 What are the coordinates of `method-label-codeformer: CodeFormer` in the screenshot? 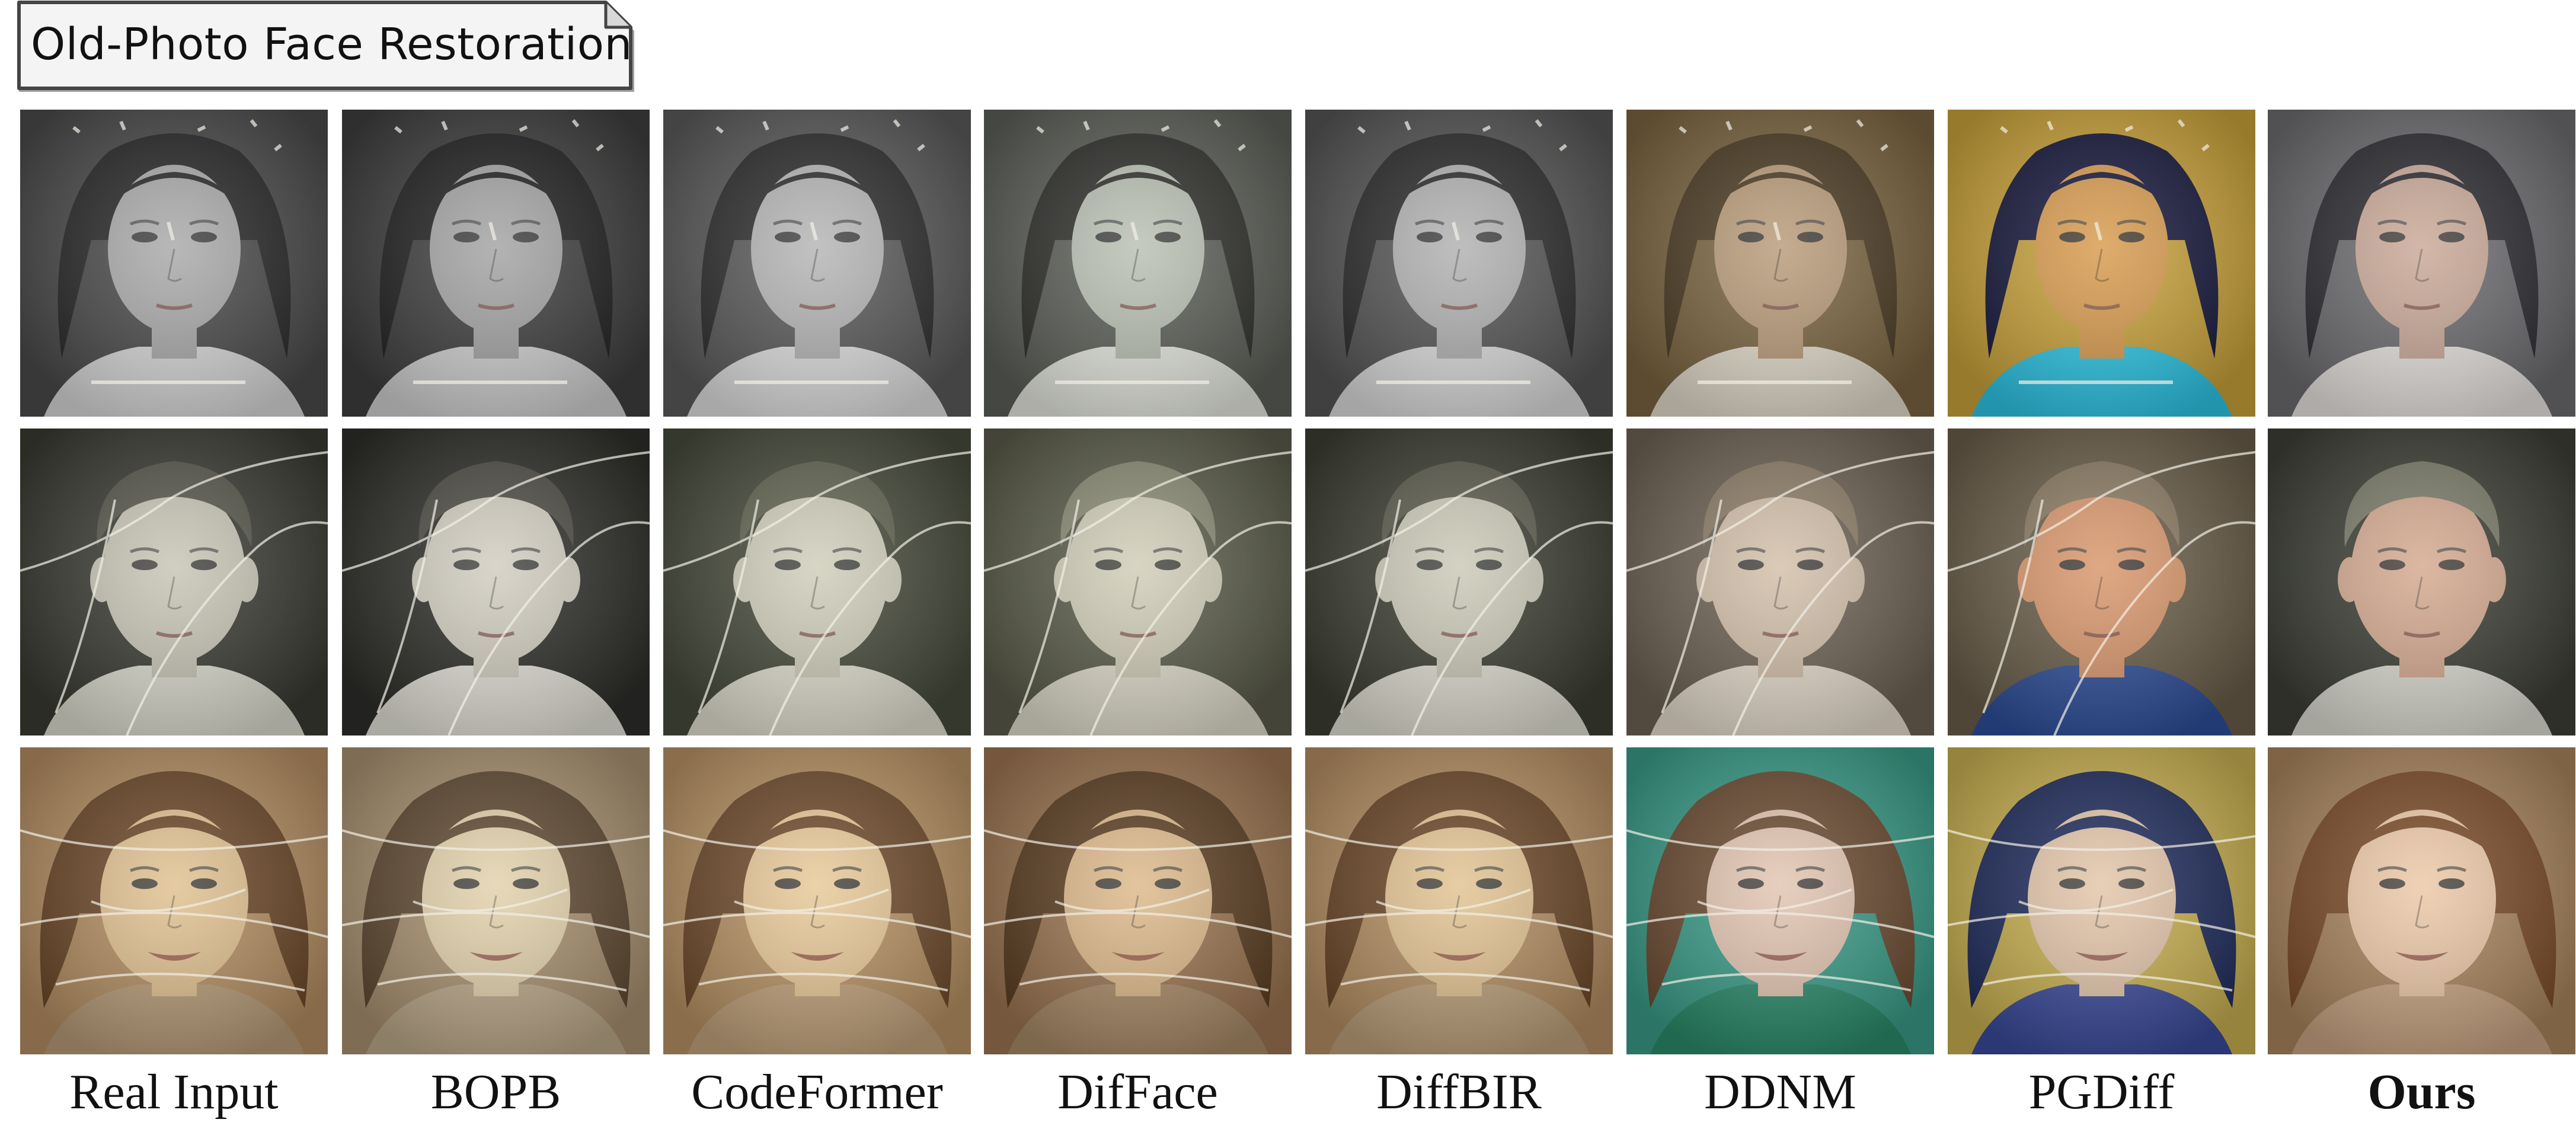 It's located at (817, 1092).